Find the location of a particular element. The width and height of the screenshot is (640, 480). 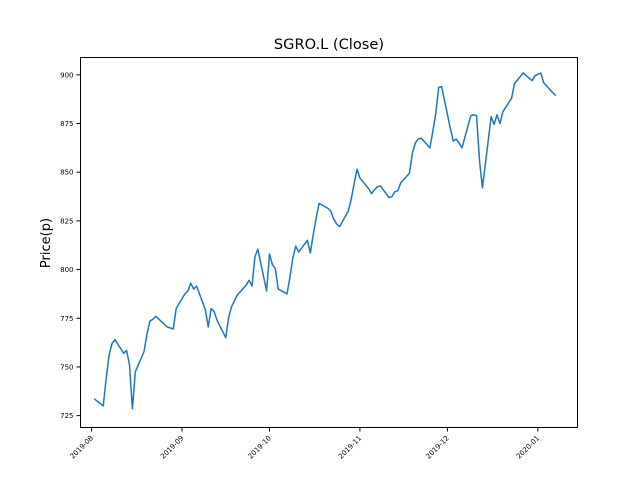

x-tick-label: 2019-12 is located at coordinates (437, 447).